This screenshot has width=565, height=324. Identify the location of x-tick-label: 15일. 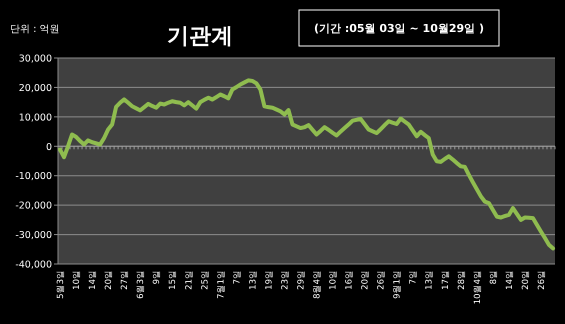
(173, 280).